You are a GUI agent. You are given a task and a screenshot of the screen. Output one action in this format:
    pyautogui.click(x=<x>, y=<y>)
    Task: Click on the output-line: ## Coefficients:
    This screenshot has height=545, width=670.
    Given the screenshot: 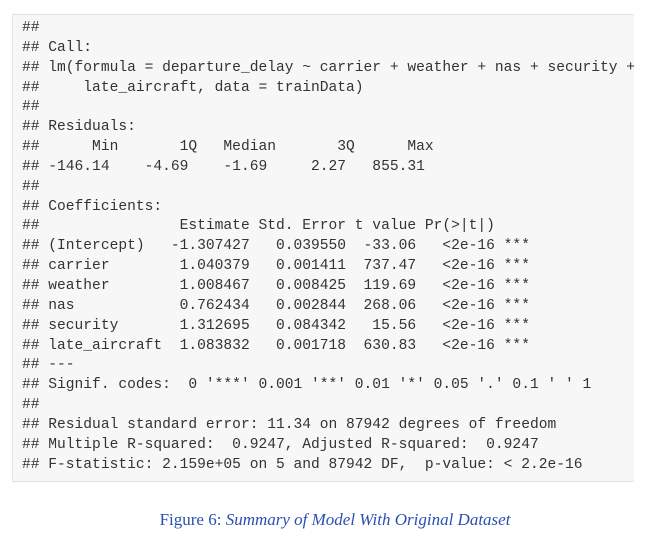 What is the action you would take?
    pyautogui.click(x=92, y=206)
    